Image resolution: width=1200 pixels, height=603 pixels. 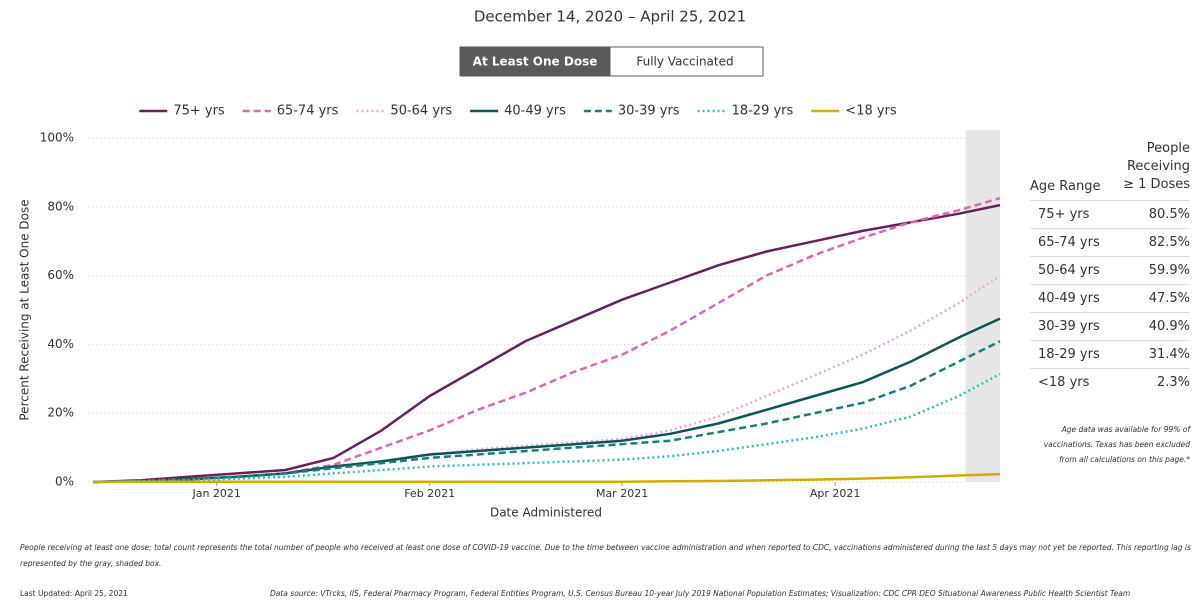 What do you see at coordinates (1110, 242) in the screenshot?
I see `table-row: 65-74 yrs 82.5%` at bounding box center [1110, 242].